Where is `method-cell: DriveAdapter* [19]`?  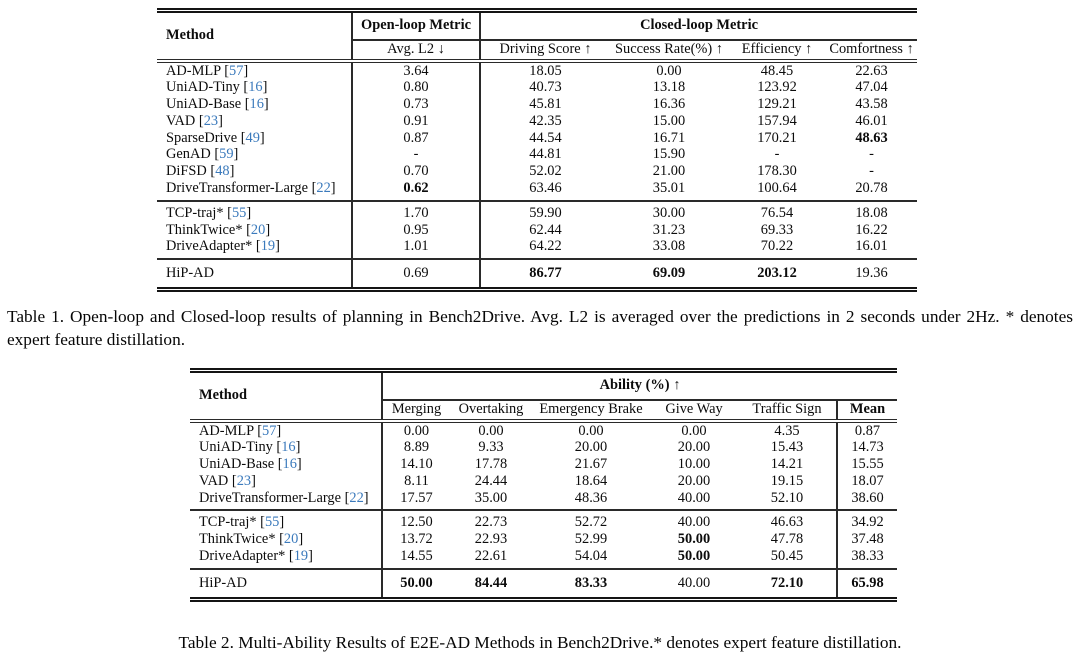
method-cell: DriveAdapter* [19] is located at coordinates (223, 246).